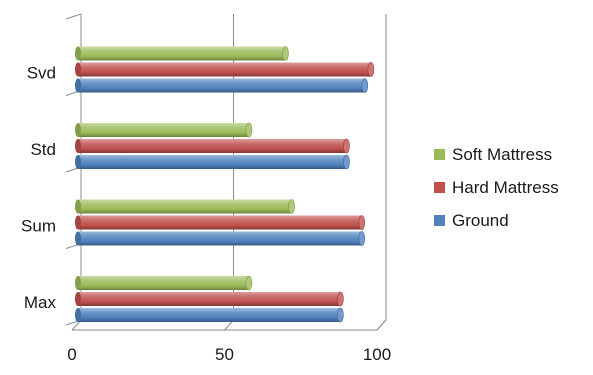 This screenshot has height=375, width=593. What do you see at coordinates (38, 226) in the screenshot?
I see `category-label-sum: Sum` at bounding box center [38, 226].